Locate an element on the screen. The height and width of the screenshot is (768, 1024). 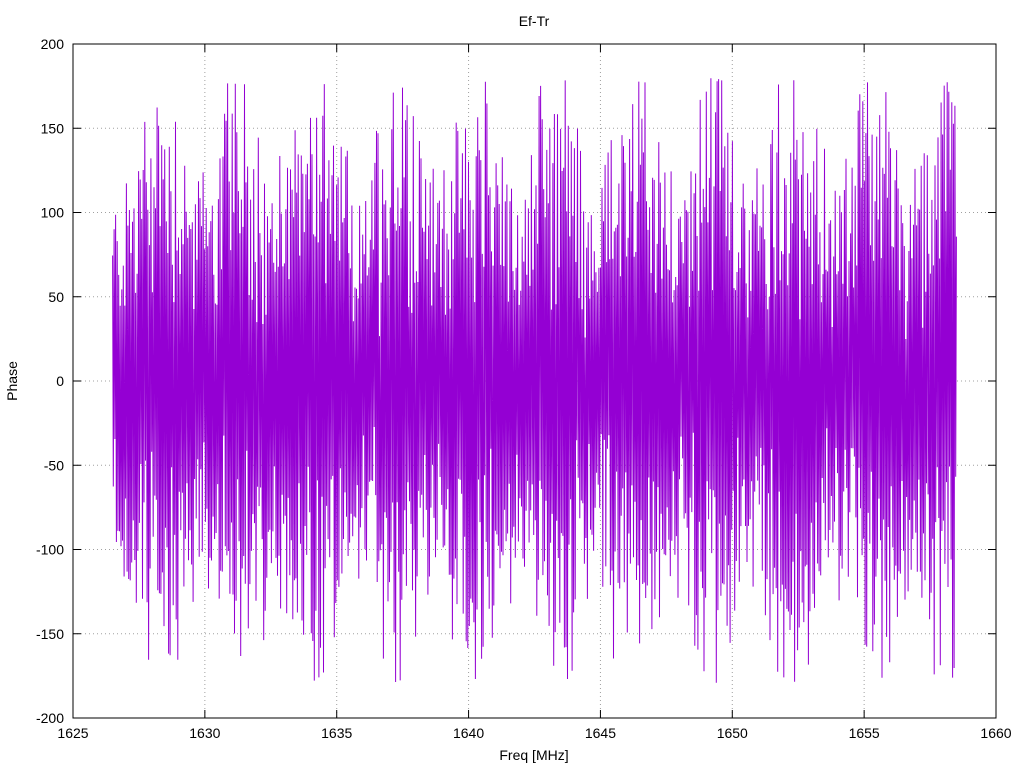
y-tick-label: 50 is located at coordinates (56, 297).